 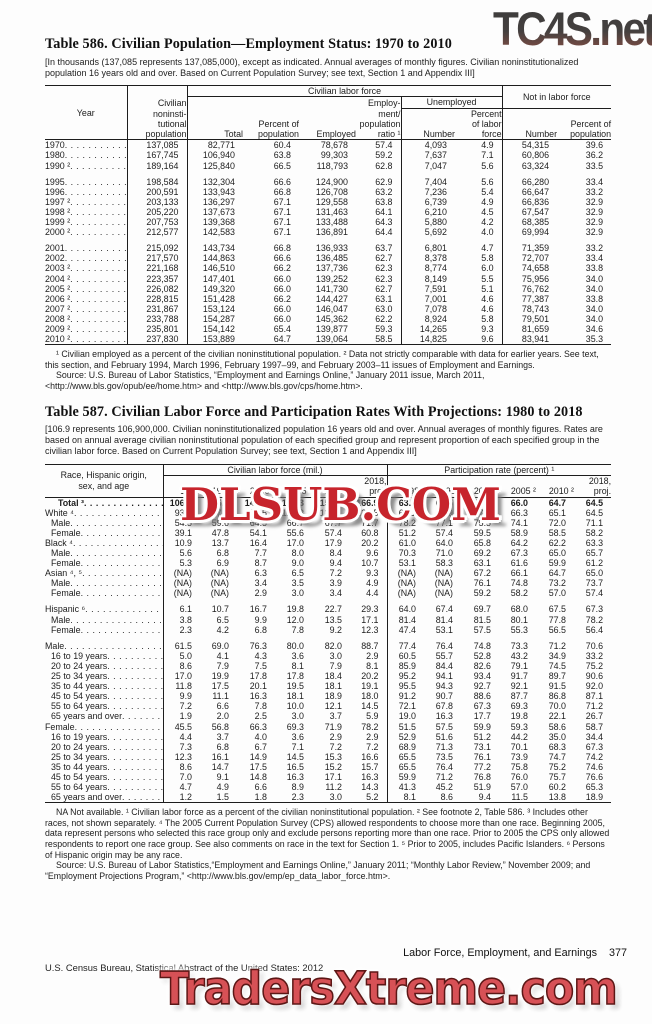 I want to click on col-header-nilf-percent-of-population: Percent of population, so click(x=591, y=129).